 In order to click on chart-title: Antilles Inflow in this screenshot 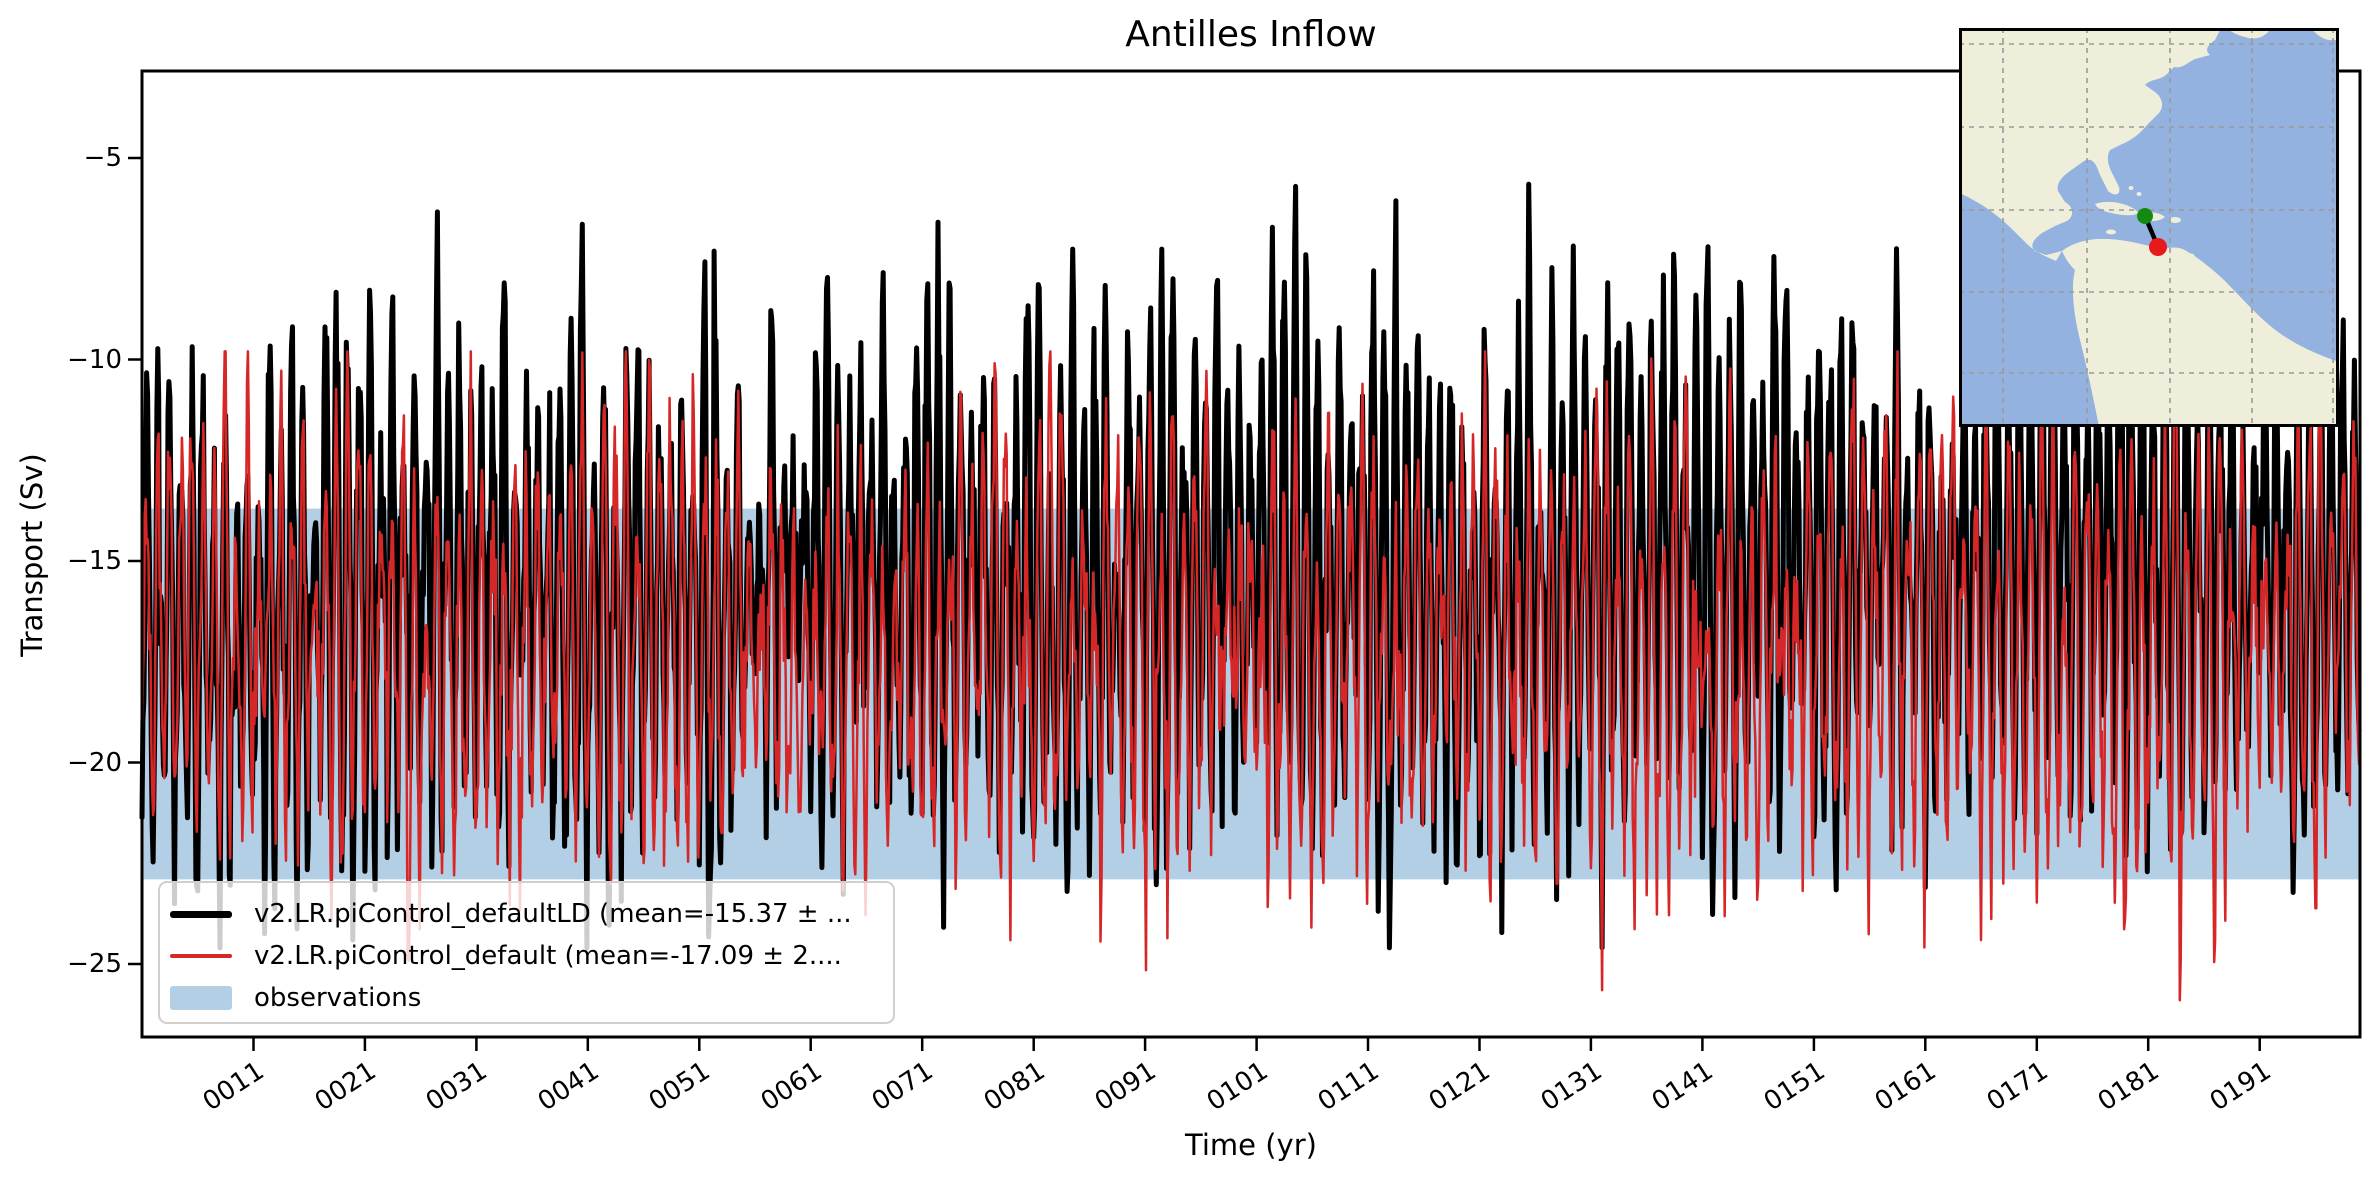, I will do `click(1251, 34)`.